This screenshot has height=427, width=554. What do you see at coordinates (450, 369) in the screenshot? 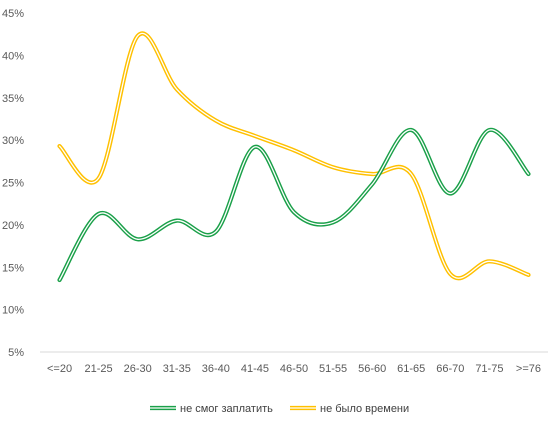
I see `x-tick-label: 66-70` at bounding box center [450, 369].